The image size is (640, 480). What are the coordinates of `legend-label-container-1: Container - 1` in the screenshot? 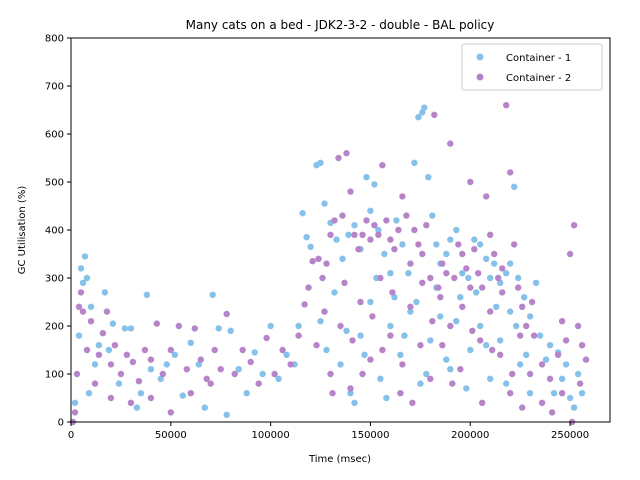 It's located at (538, 58).